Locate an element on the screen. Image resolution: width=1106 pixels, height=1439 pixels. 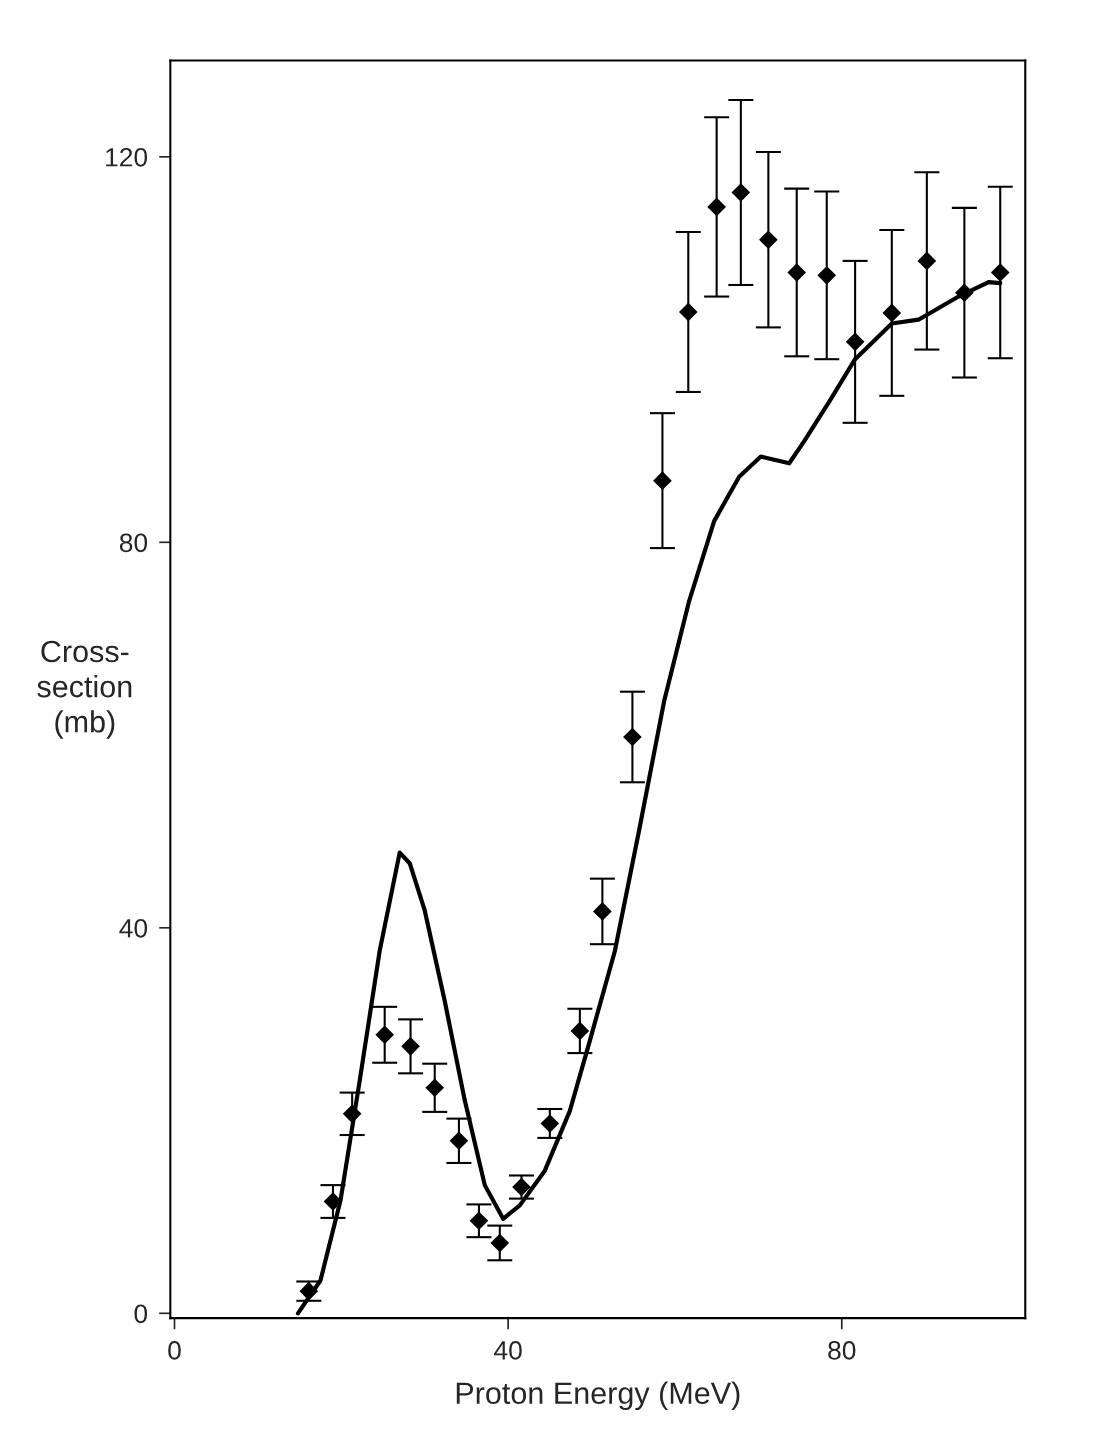
x-axis-title: Proton Energy (MeV) is located at coordinates (598, 1396).